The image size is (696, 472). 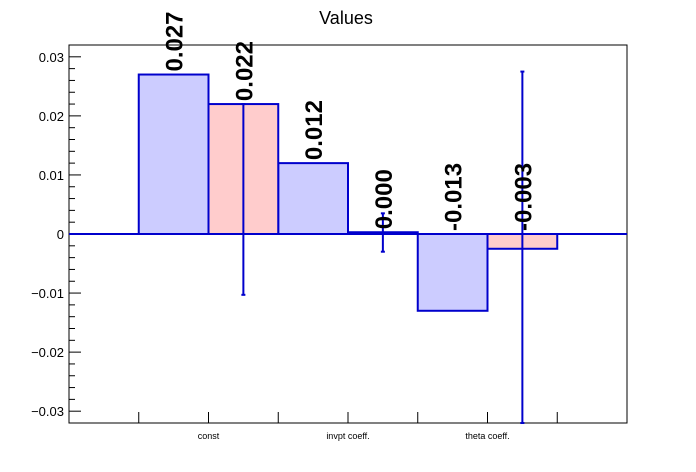 What do you see at coordinates (454, 197) in the screenshot?
I see `data-label: -0.013` at bounding box center [454, 197].